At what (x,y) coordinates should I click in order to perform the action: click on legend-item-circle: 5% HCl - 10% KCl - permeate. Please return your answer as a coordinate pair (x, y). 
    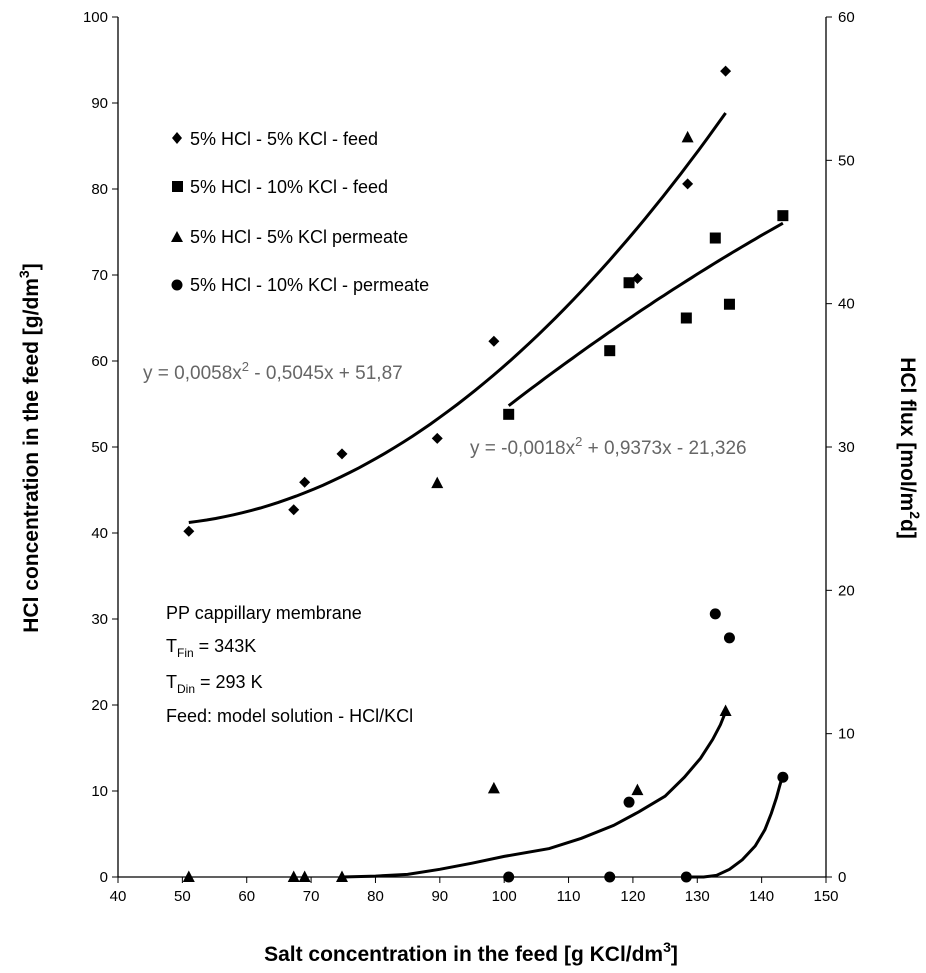
    Looking at the image, I should click on (300, 285).